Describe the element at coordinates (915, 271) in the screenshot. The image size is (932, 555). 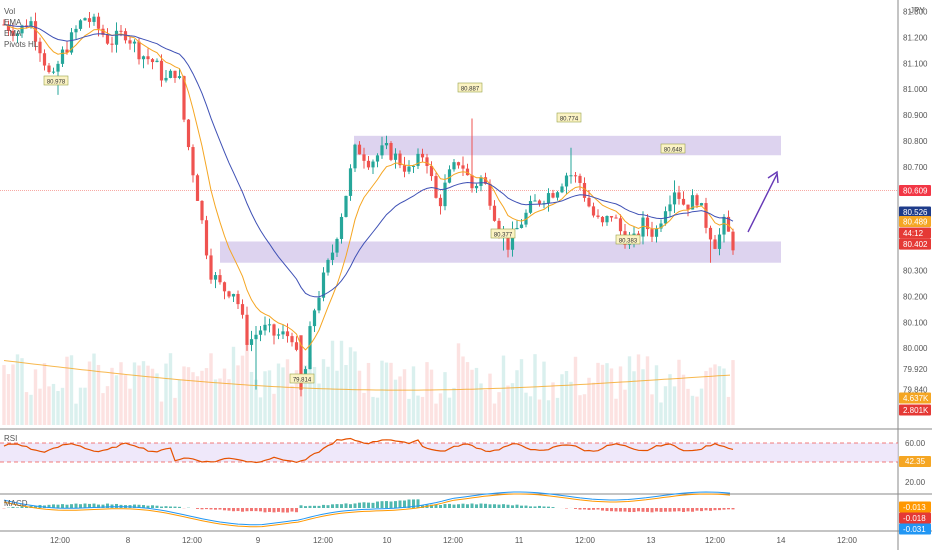
I see `price-tick: 80.300` at that location.